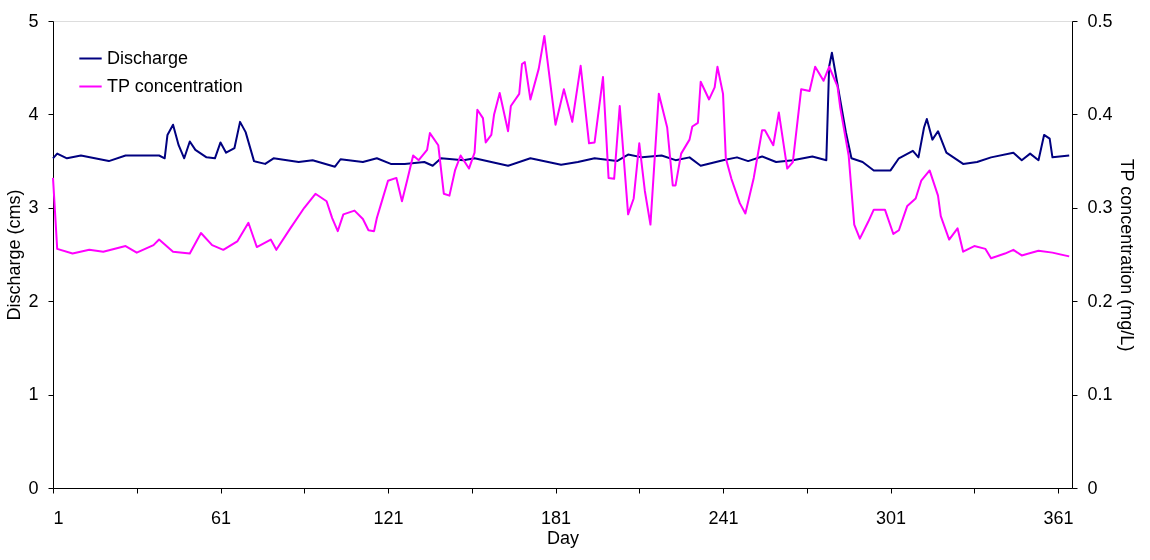 The image size is (1150, 560). What do you see at coordinates (33, 207) in the screenshot?
I see `y-tick-label: 3` at bounding box center [33, 207].